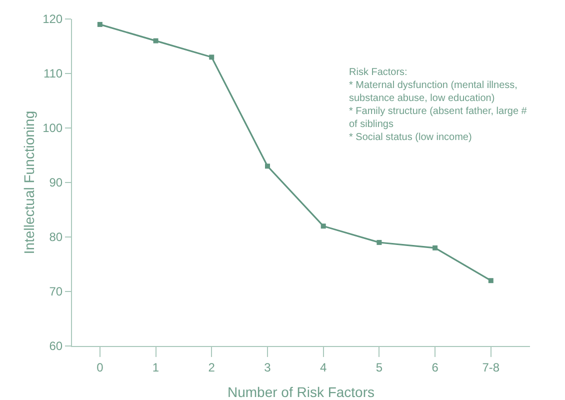  I want to click on y-tick-label: 90, so click(56, 183).